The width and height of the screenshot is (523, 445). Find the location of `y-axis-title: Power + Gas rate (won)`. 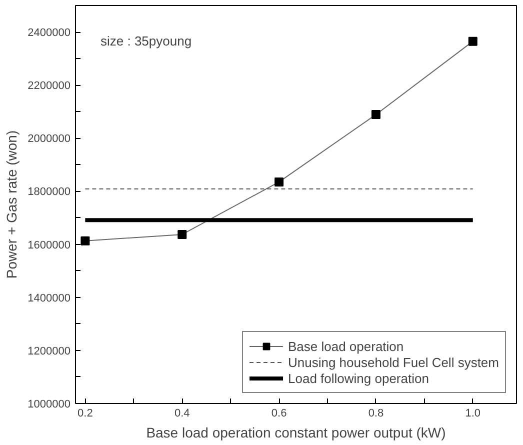

y-axis-title: Power + Gas rate (won) is located at coordinates (12, 204).